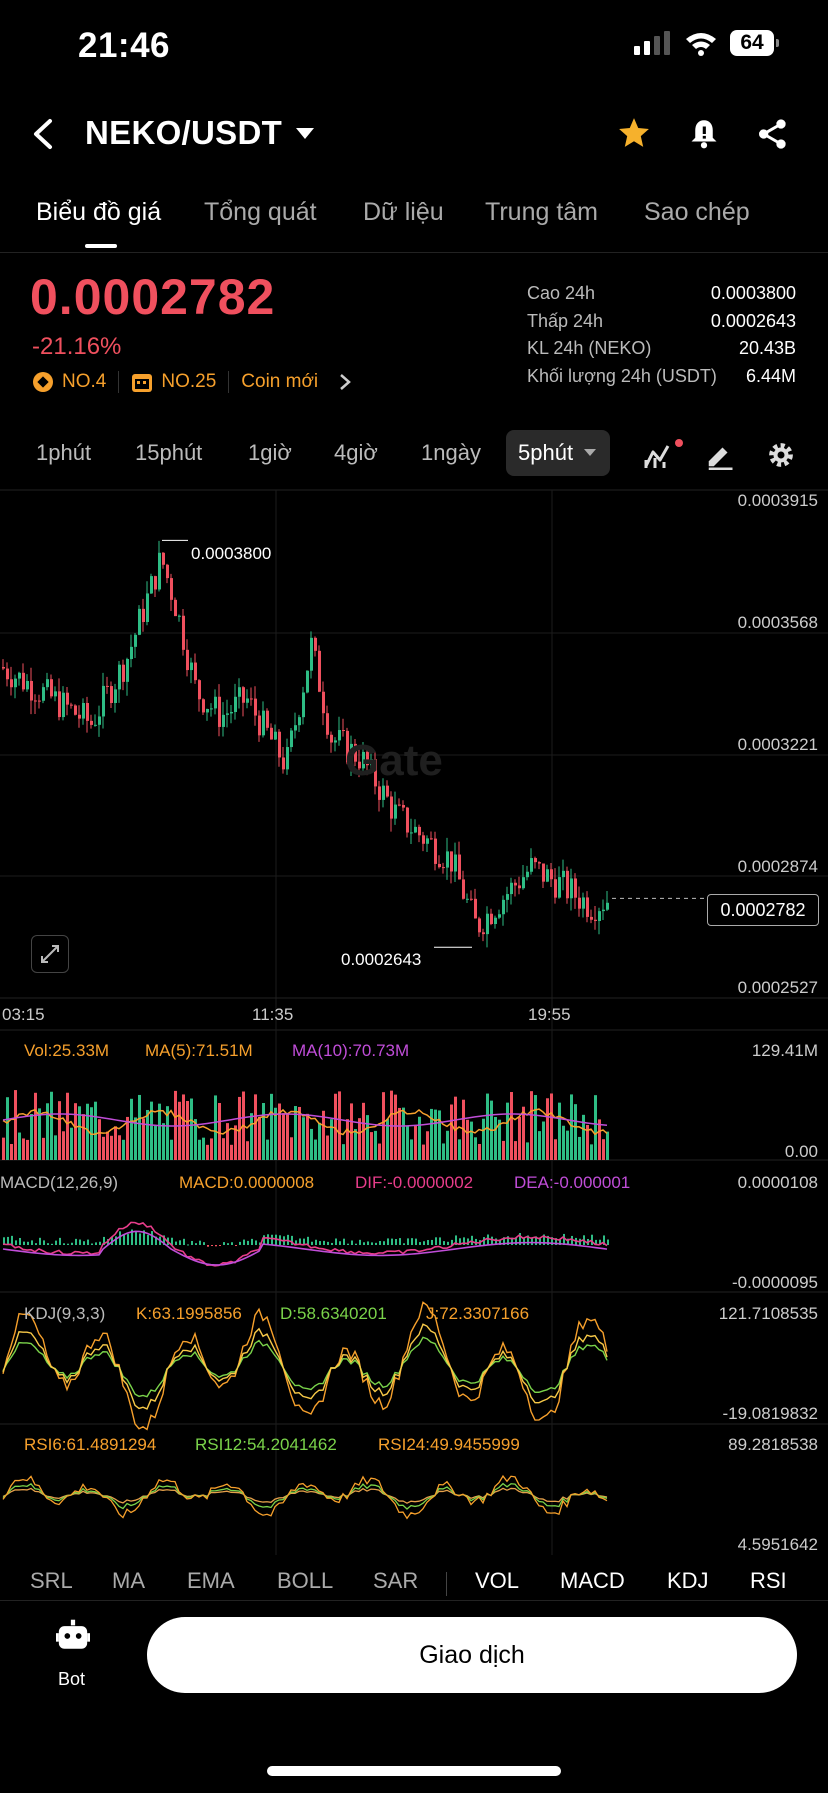 The image size is (828, 1793). What do you see at coordinates (781, 455) in the screenshot?
I see `settings-gear-icon` at bounding box center [781, 455].